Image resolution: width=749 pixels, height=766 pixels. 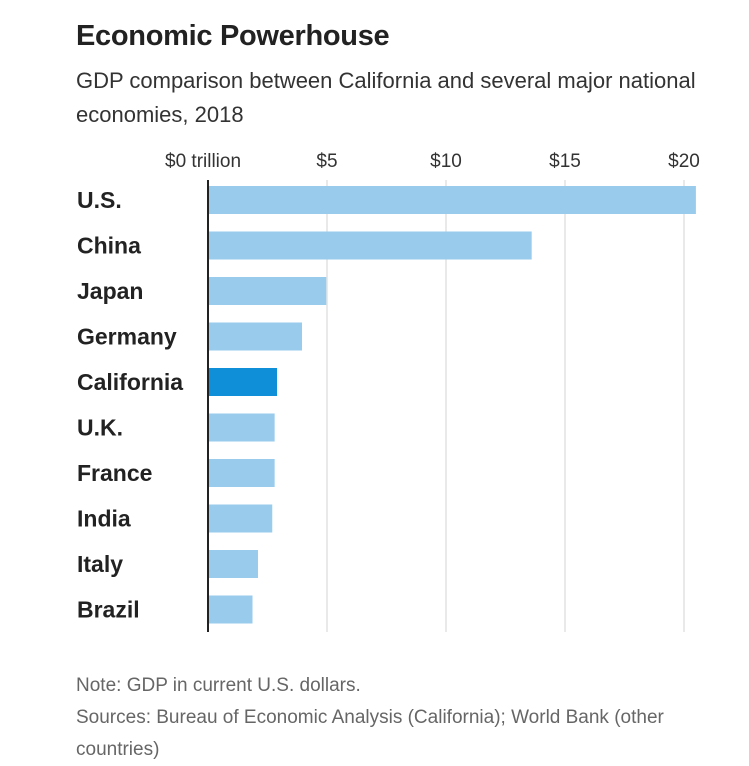 I want to click on category-label: China, so click(x=109, y=246).